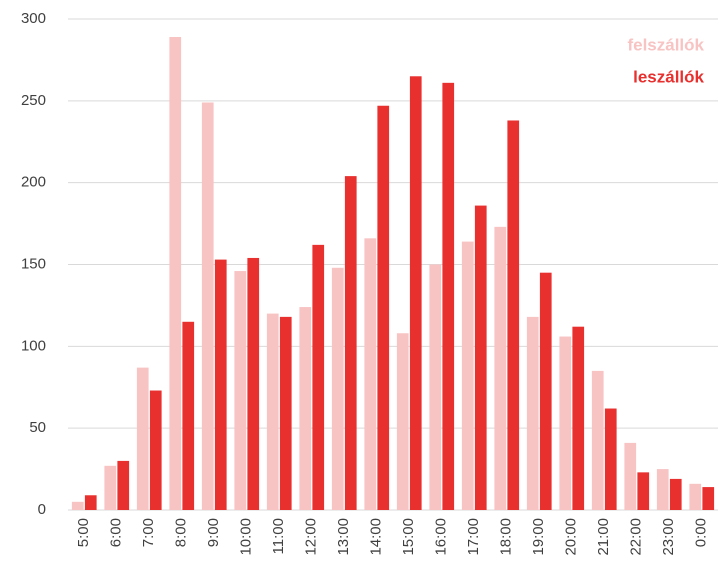 The height and width of the screenshot is (575, 718). I want to click on y-tick-label: 50, so click(37, 427).